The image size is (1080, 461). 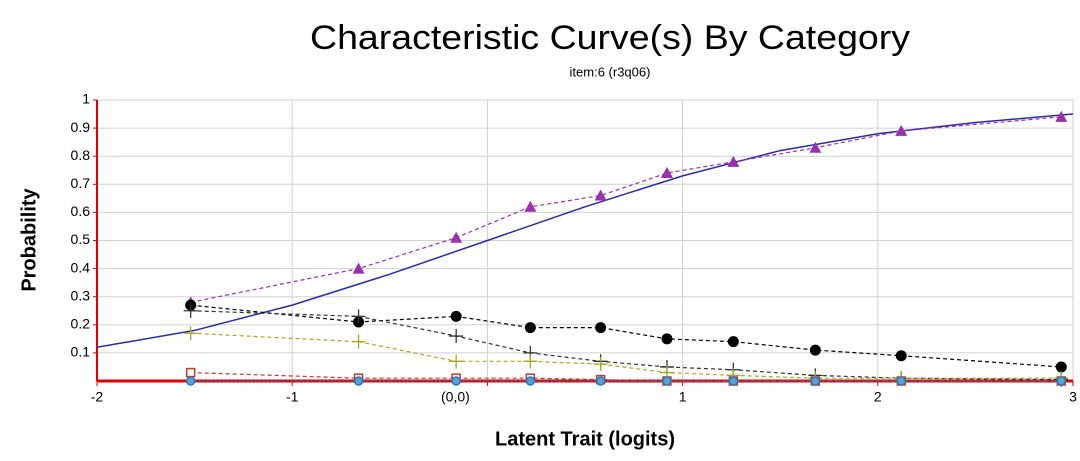 What do you see at coordinates (610, 71) in the screenshot?
I see `chart-subtitle: item:6 (r3q06)` at bounding box center [610, 71].